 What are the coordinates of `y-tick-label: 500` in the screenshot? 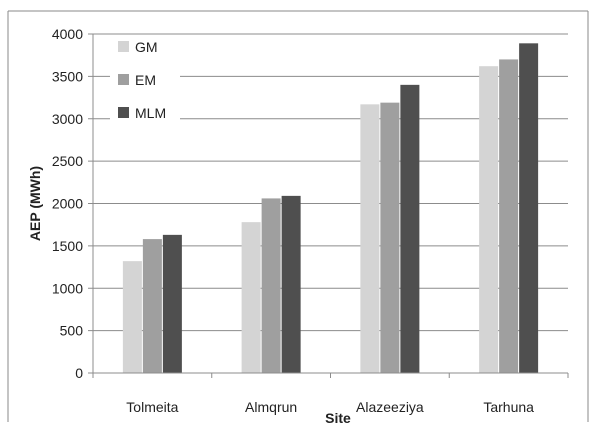 It's located at (72, 331).